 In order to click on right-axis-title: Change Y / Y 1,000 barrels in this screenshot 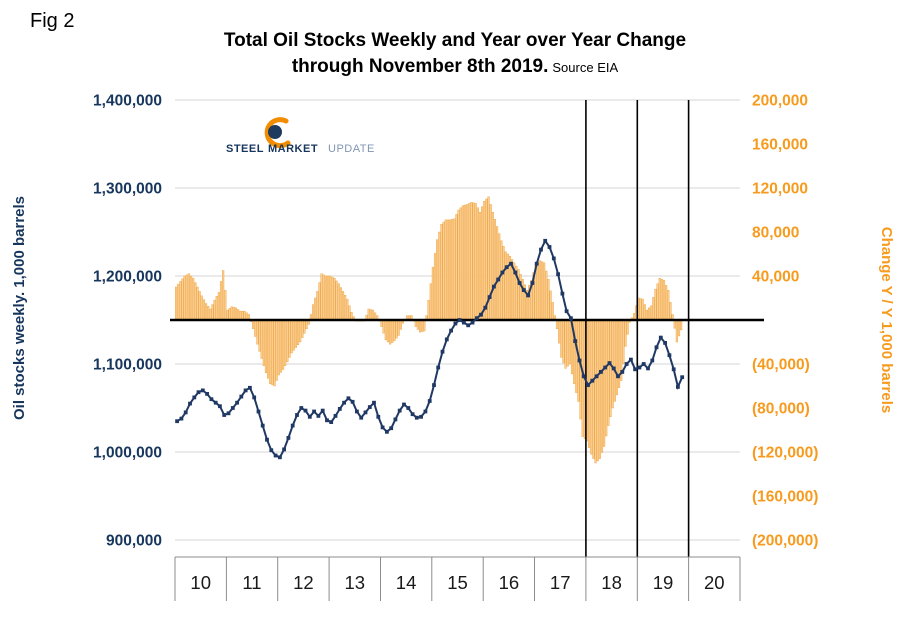, I will do `click(886, 320)`.